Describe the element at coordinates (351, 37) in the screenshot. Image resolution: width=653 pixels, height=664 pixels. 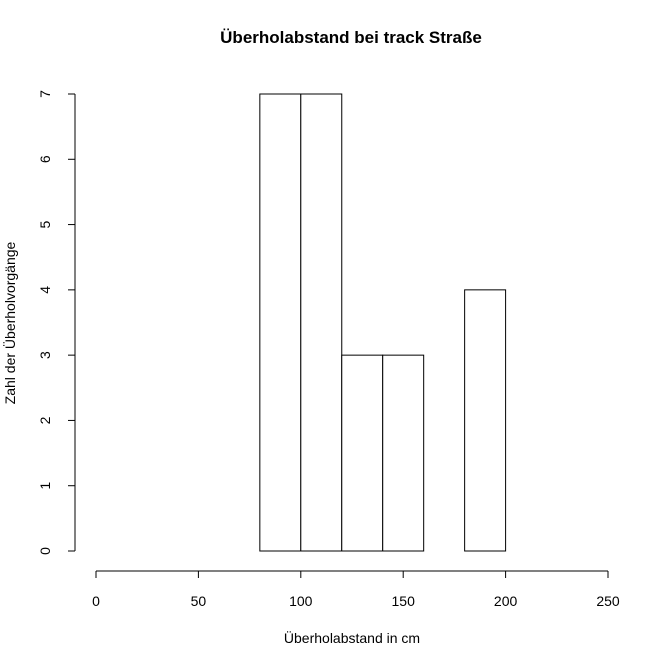
I see `chart-title: Überholabstand bei track Straße` at that location.